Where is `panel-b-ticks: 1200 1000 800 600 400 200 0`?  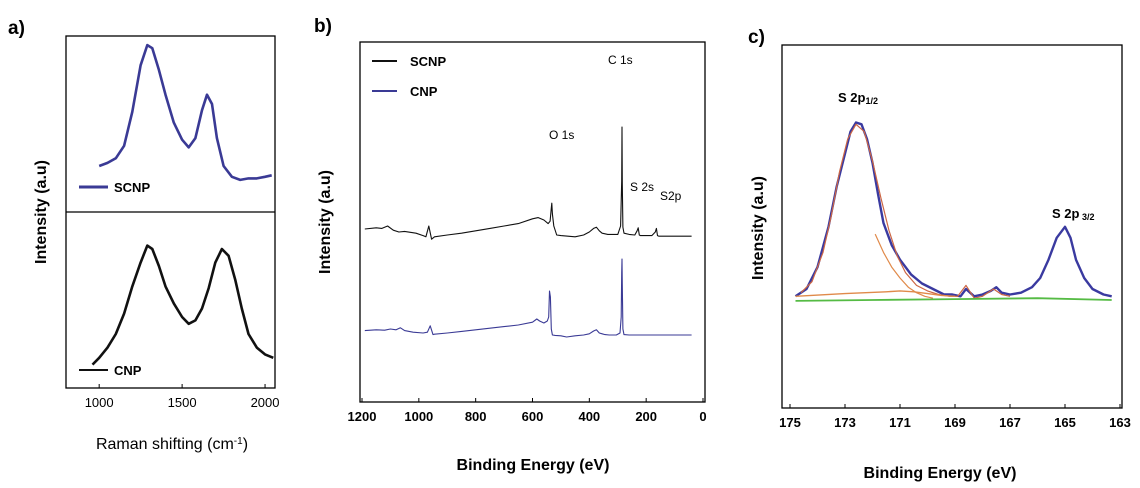 panel-b-ticks: 1200 1000 800 600 400 200 0 is located at coordinates (527, 411).